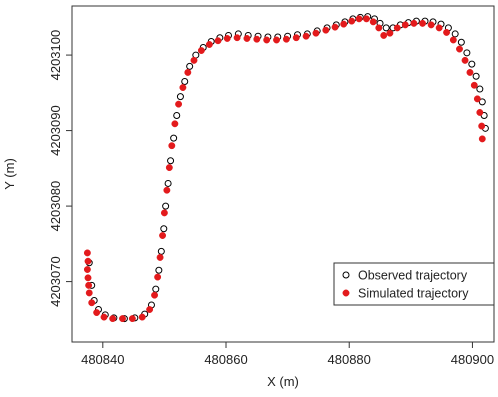 This screenshot has width=498, height=397. I want to click on x-tick-label: 480880, so click(349, 359).